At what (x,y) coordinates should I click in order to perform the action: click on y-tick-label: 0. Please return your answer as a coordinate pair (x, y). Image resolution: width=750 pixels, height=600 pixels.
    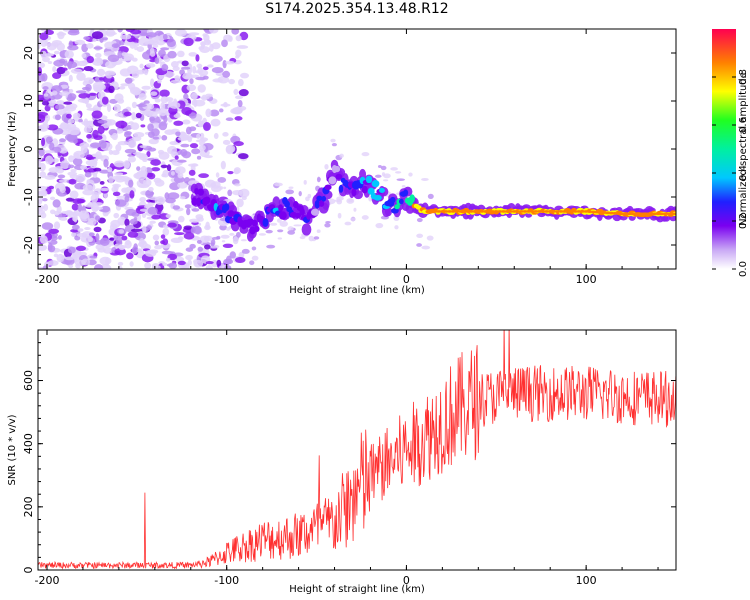
    Looking at the image, I should click on (28, 149).